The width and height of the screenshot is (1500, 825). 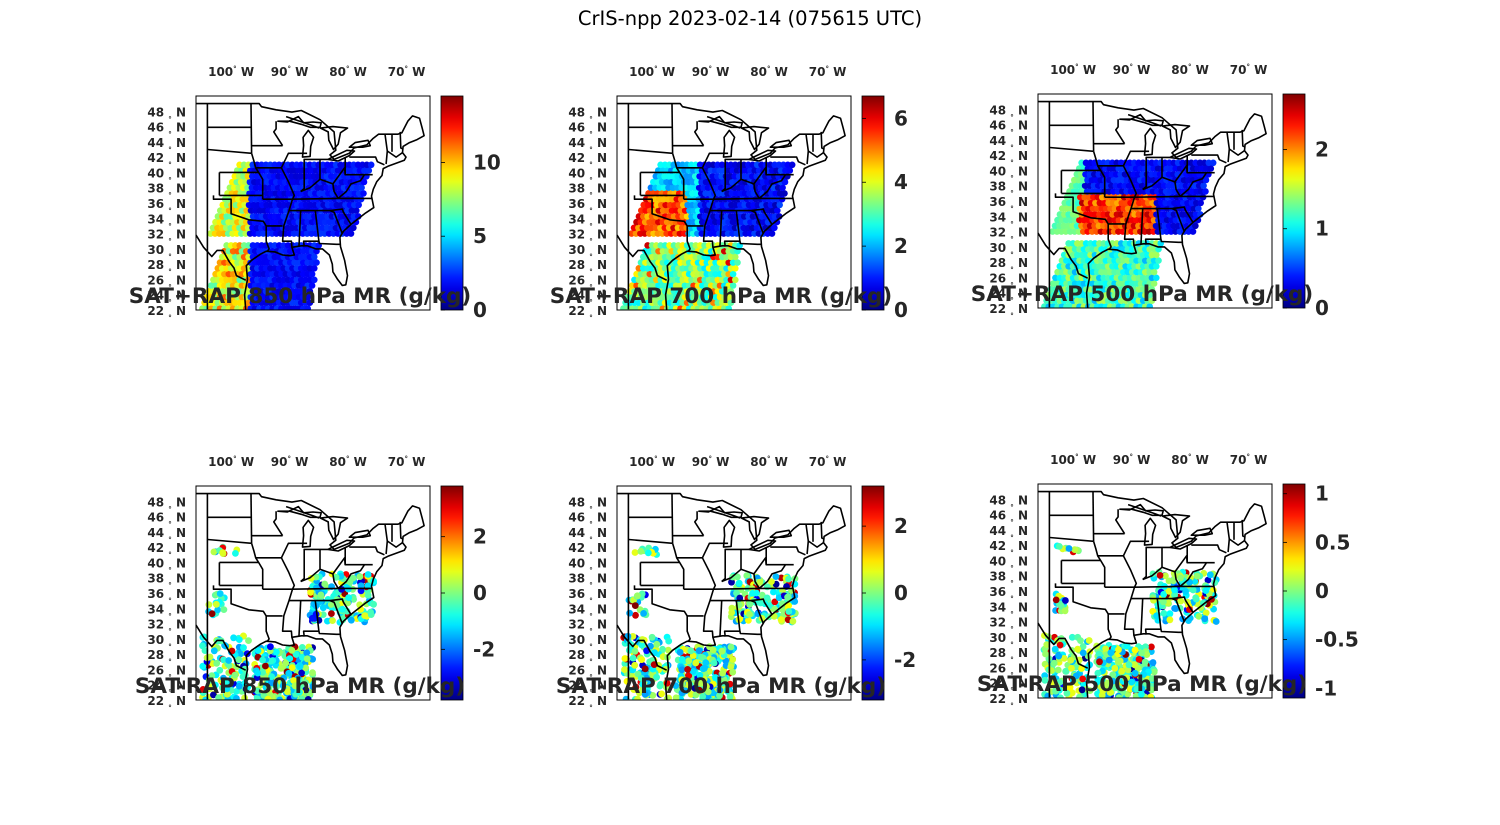 I want to click on panel-title: SAT+RAP 700 hPa MR (g/kg), so click(x=721, y=296).